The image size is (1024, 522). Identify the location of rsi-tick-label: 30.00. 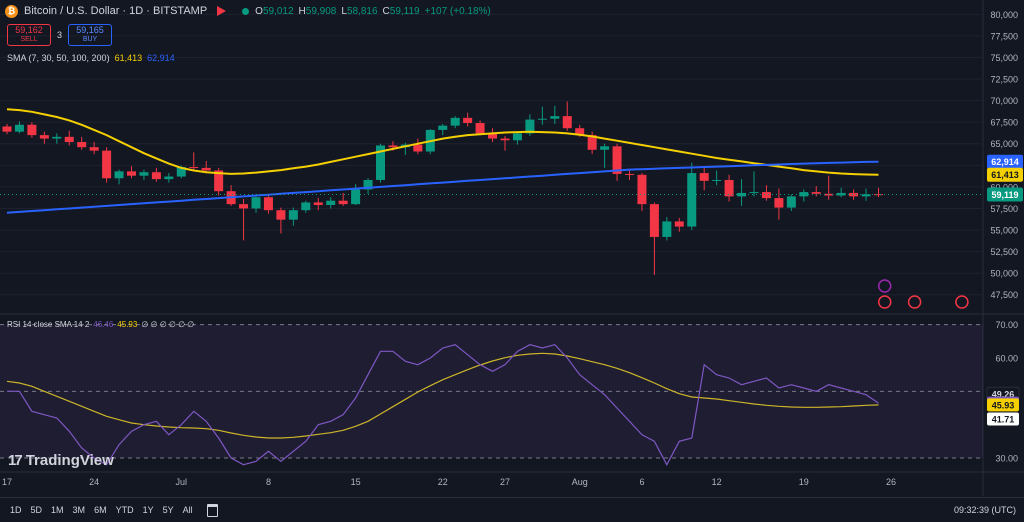
(1006, 459).